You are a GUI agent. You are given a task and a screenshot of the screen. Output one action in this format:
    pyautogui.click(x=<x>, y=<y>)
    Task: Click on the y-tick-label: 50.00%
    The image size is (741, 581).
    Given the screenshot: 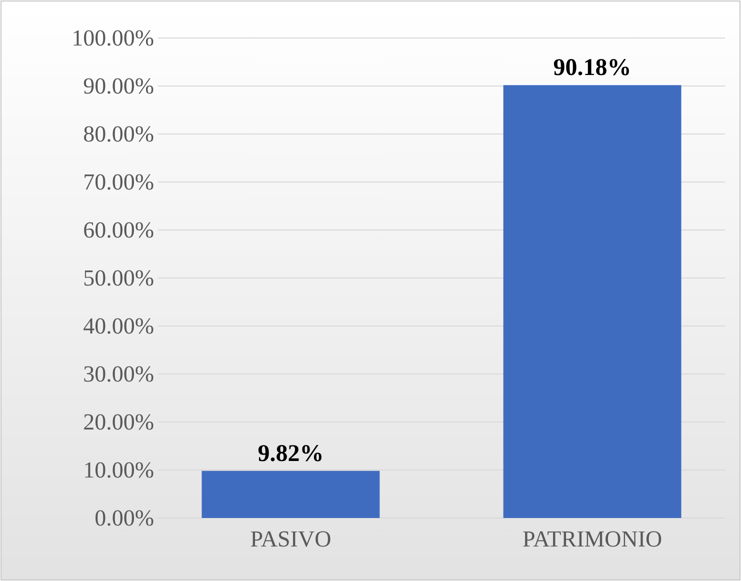 What is the action you would take?
    pyautogui.click(x=118, y=277)
    